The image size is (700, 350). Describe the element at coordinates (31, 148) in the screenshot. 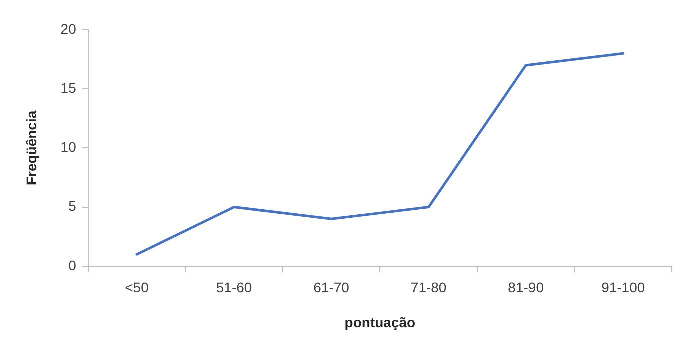

I see `y-axis-title: Freqüência` at that location.